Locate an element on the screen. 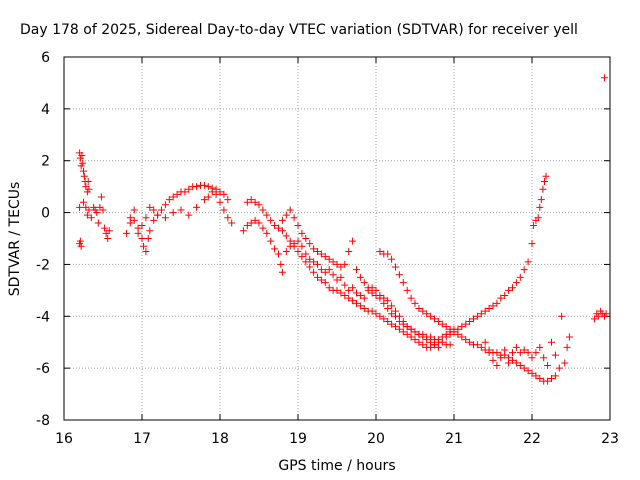 The width and height of the screenshot is (640, 480). y-tick-label: -2 is located at coordinates (43, 265).